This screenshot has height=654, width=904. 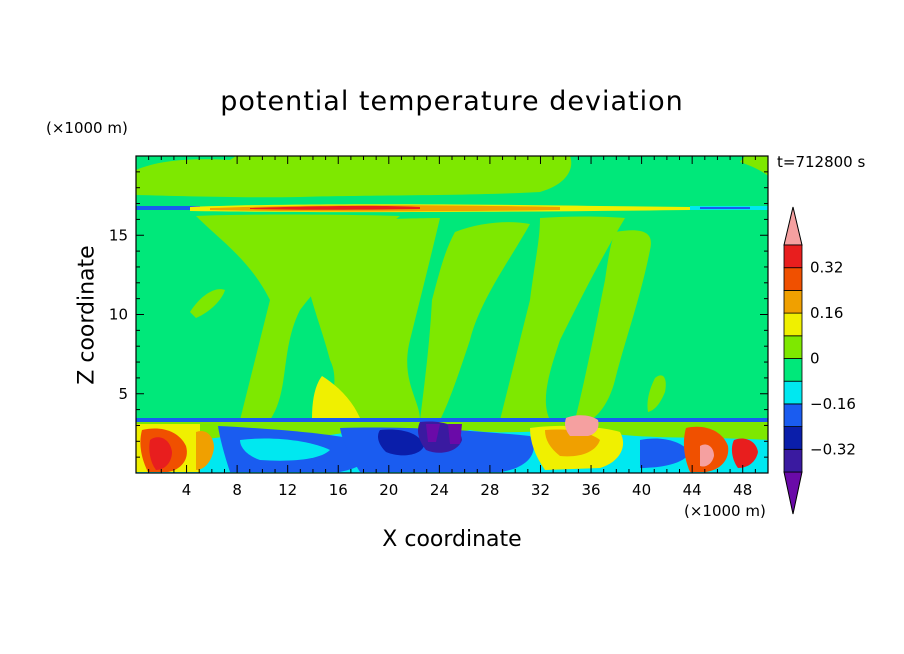 What do you see at coordinates (452, 420) in the screenshot?
I see `boundary-top-line` at bounding box center [452, 420].